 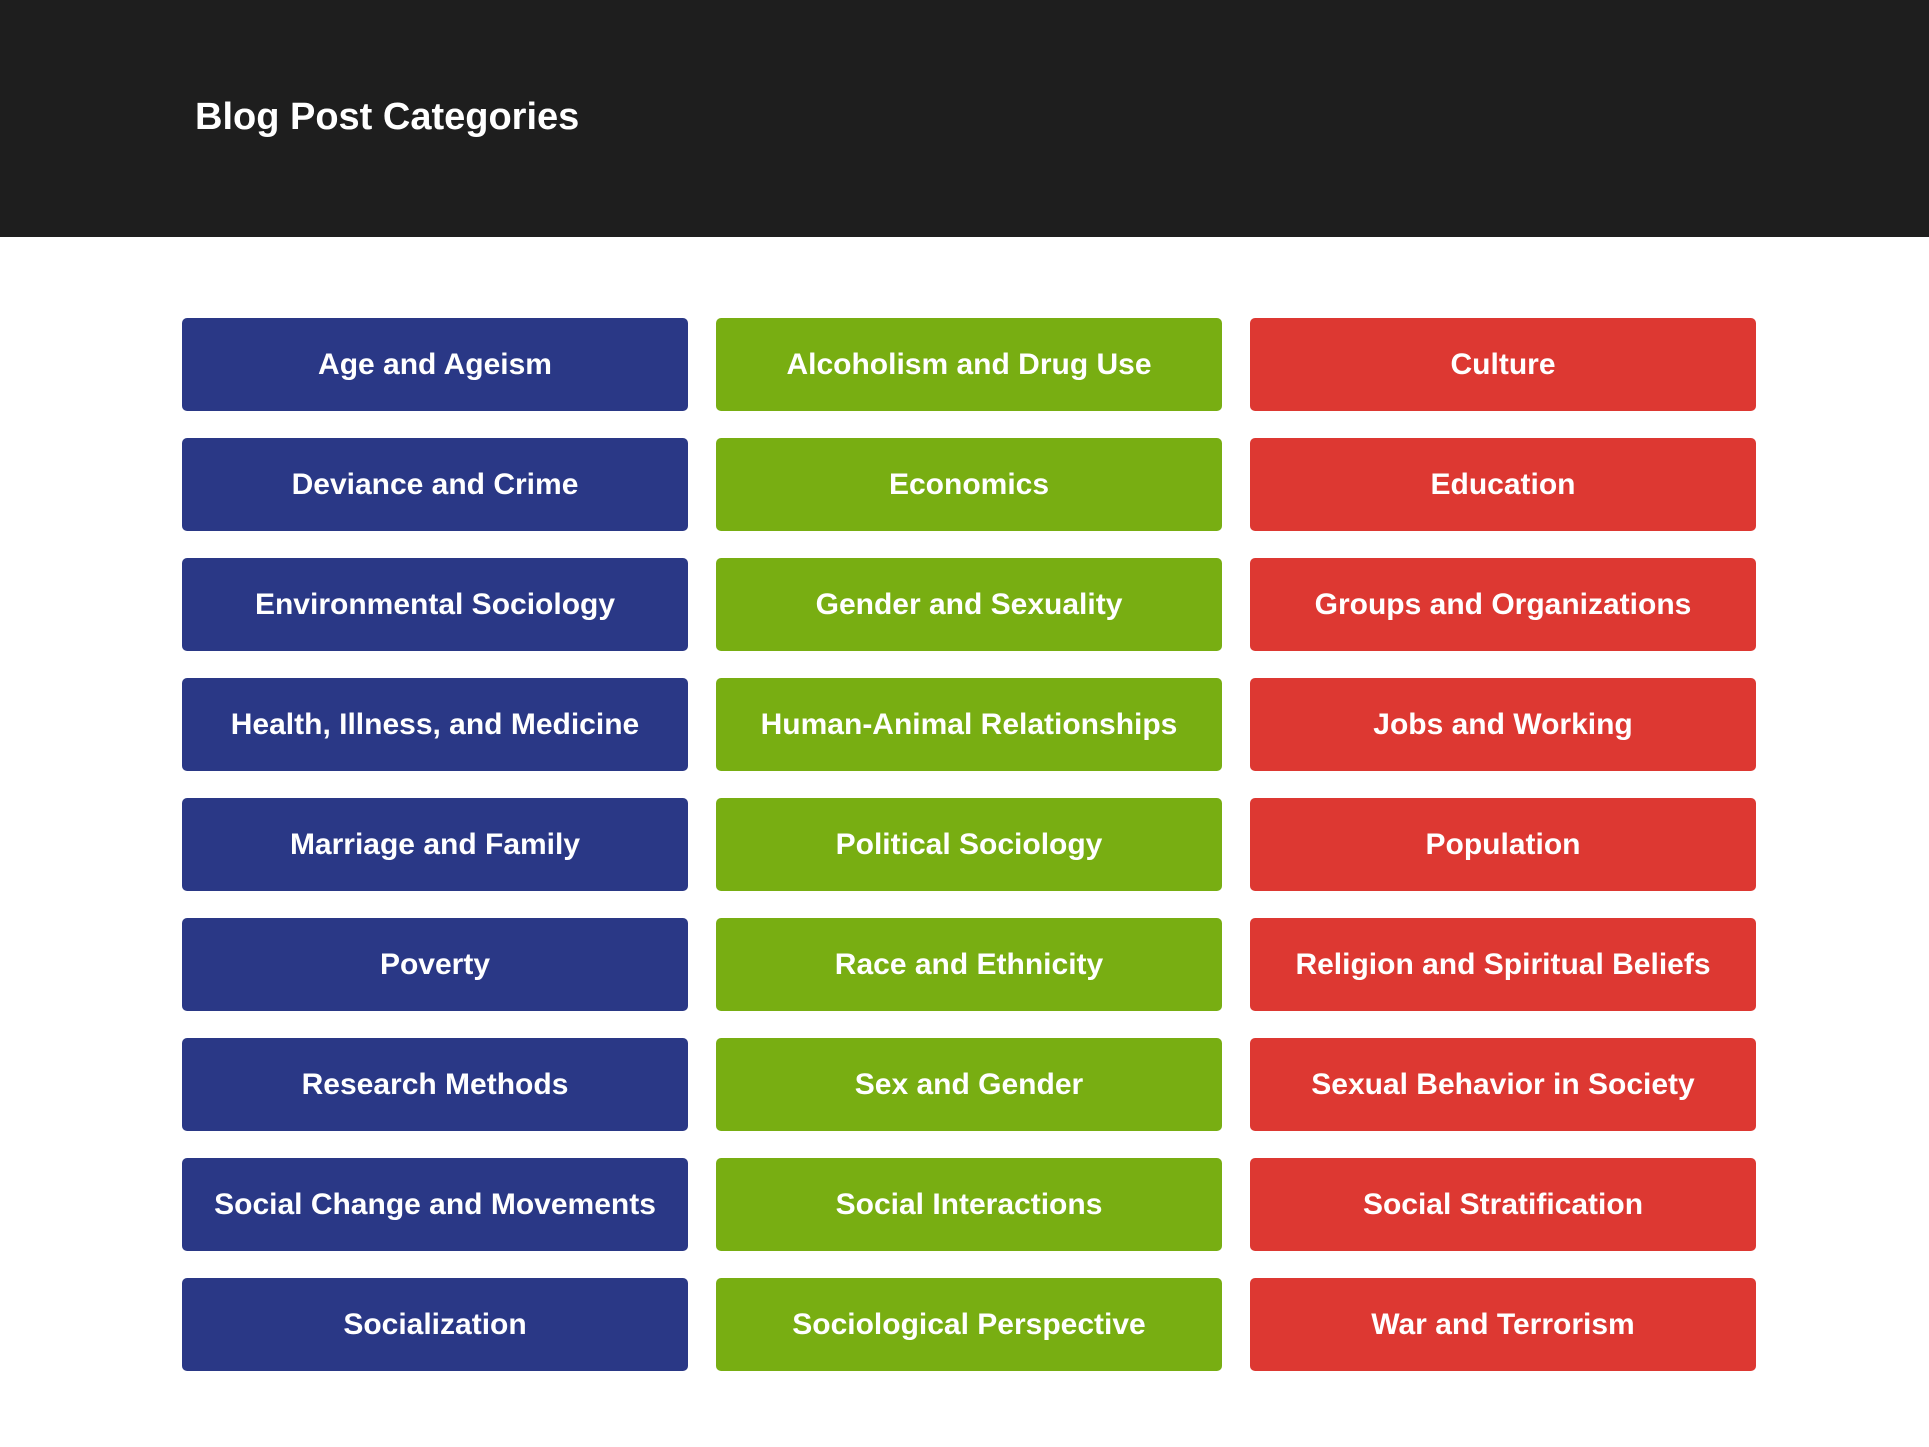 What do you see at coordinates (435, 604) in the screenshot?
I see `category-button-environmental-sociology: Environmental Sociology` at bounding box center [435, 604].